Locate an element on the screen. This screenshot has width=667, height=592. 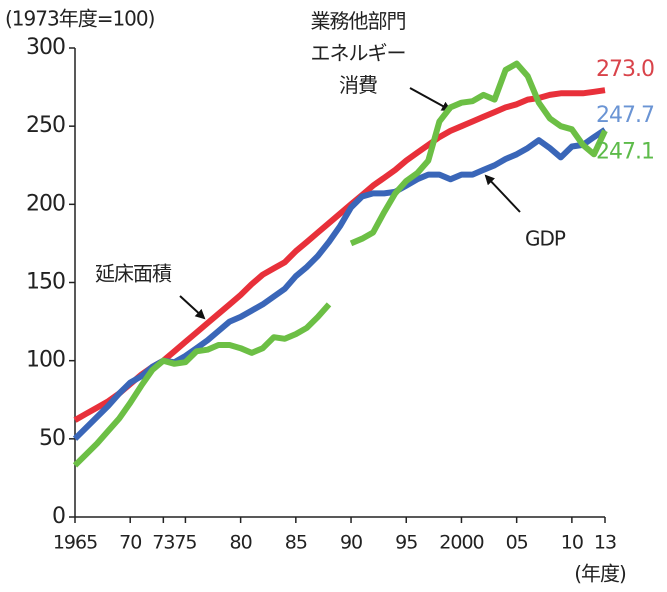
x-tick-label: 75 is located at coordinates (185, 543).